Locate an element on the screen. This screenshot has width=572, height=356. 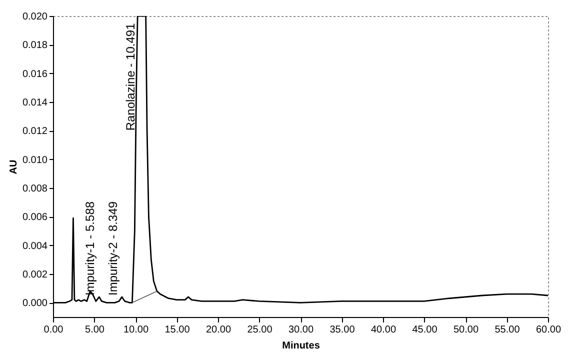
y-axis-title: AU is located at coordinates (14, 167).